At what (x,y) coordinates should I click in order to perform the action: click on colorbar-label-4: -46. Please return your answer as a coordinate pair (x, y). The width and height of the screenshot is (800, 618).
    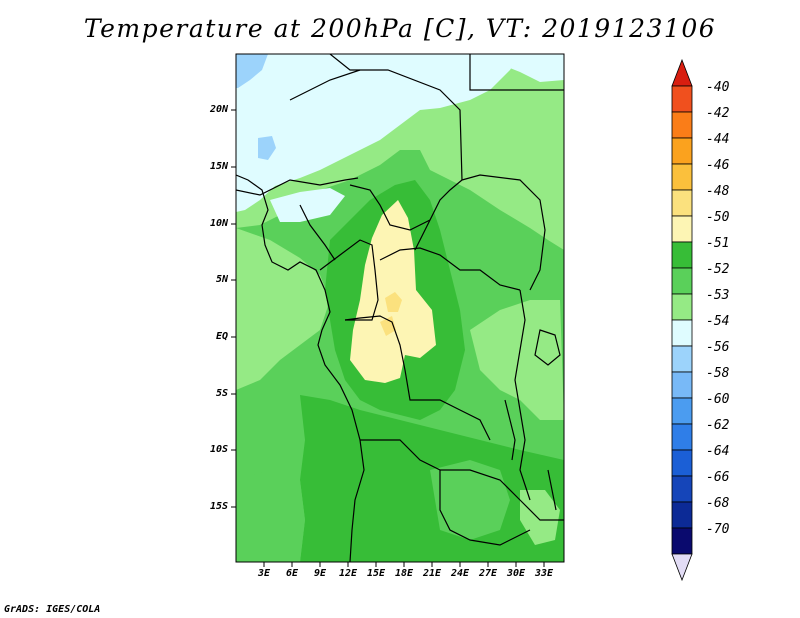
    Looking at the image, I should click on (718, 165).